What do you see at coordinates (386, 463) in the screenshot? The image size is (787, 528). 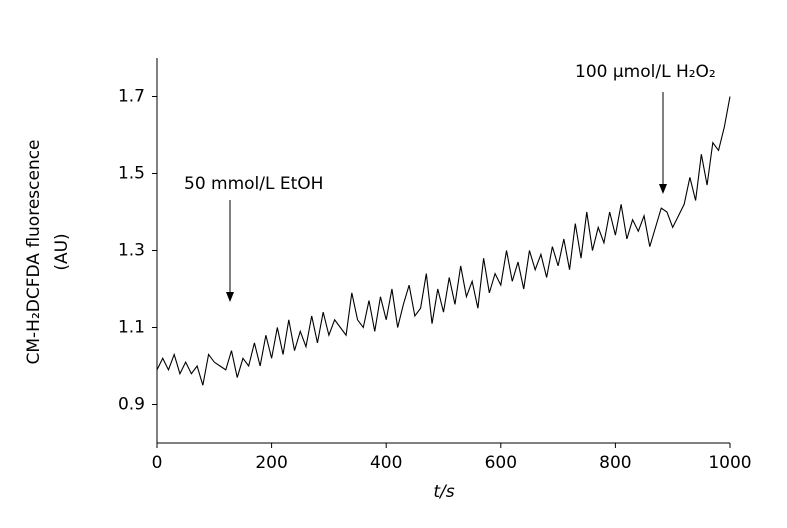 I see `x-tick-label: 400` at bounding box center [386, 463].